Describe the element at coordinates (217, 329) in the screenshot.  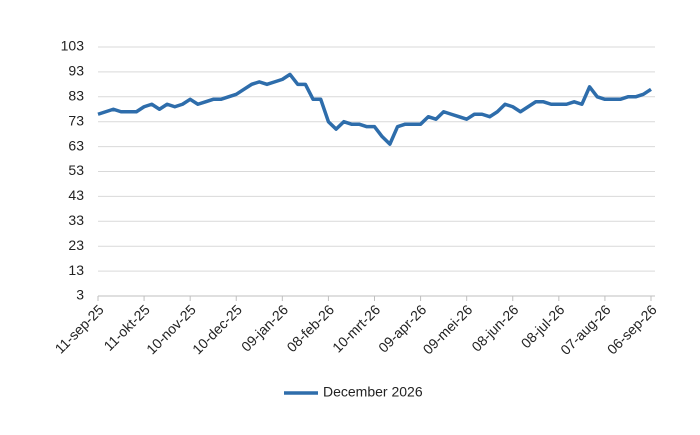
I see `x-tick-label: 10-dec-25` at that location.